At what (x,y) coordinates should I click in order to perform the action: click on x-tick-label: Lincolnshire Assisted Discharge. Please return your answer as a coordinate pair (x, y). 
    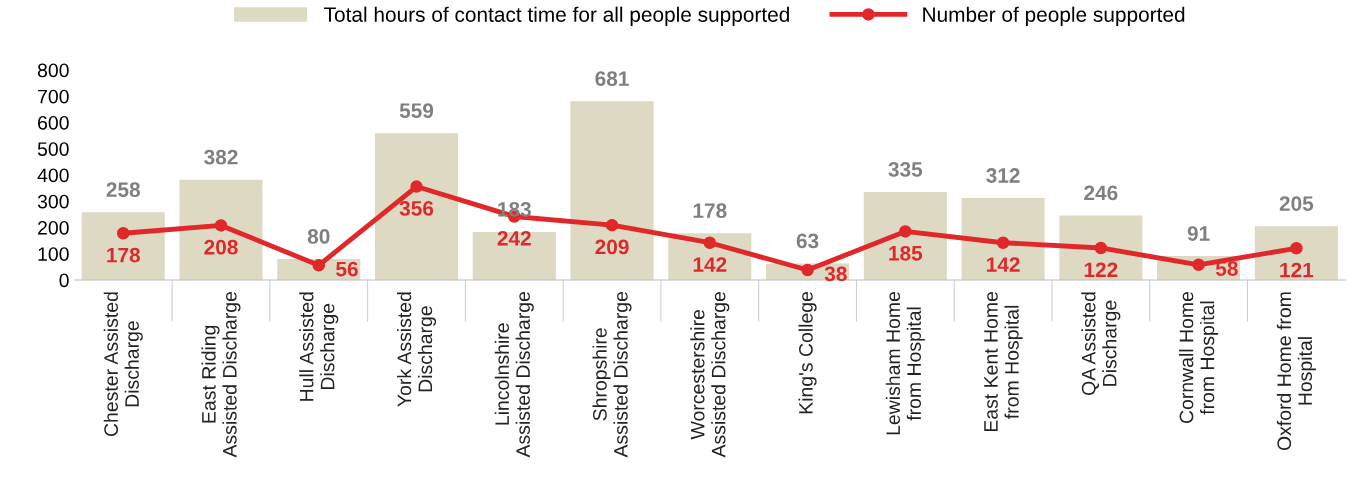
    Looking at the image, I should click on (514, 374).